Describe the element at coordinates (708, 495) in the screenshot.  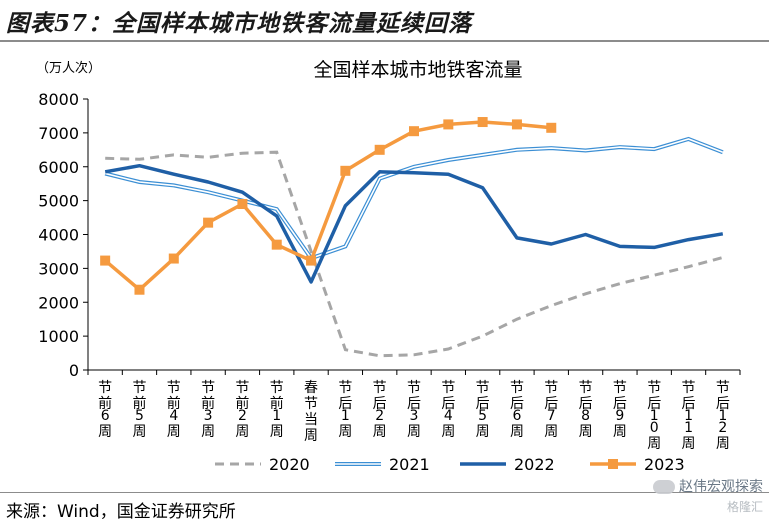
I see `watermark: 赵伟宏观探索 格隆汇` at that location.